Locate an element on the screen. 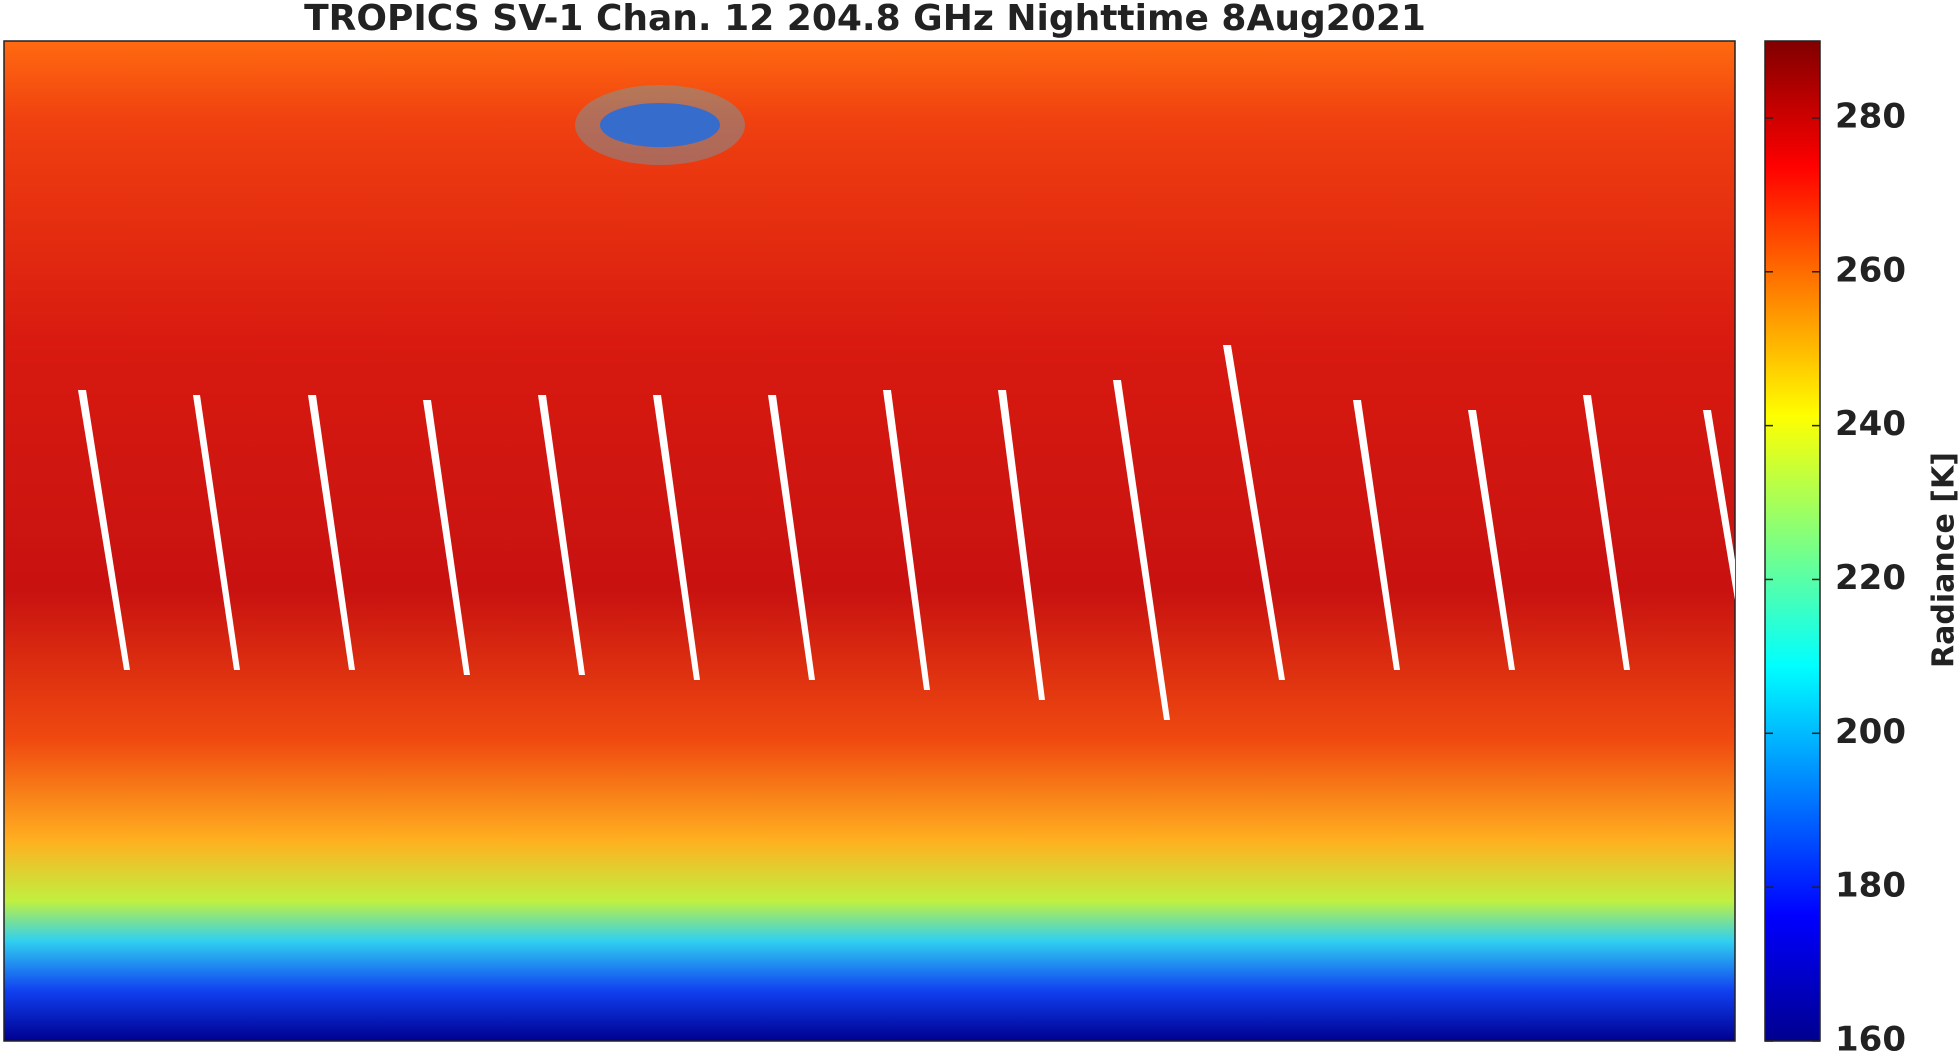 This screenshot has width=1960, height=1061. colorbar-tick-label: 220 is located at coordinates (1870, 578).